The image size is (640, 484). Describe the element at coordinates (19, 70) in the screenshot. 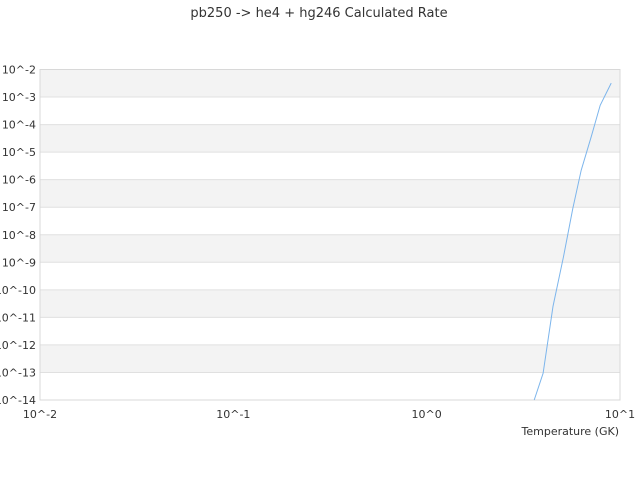

I see `y-tick-label: 10^-2` at that location.